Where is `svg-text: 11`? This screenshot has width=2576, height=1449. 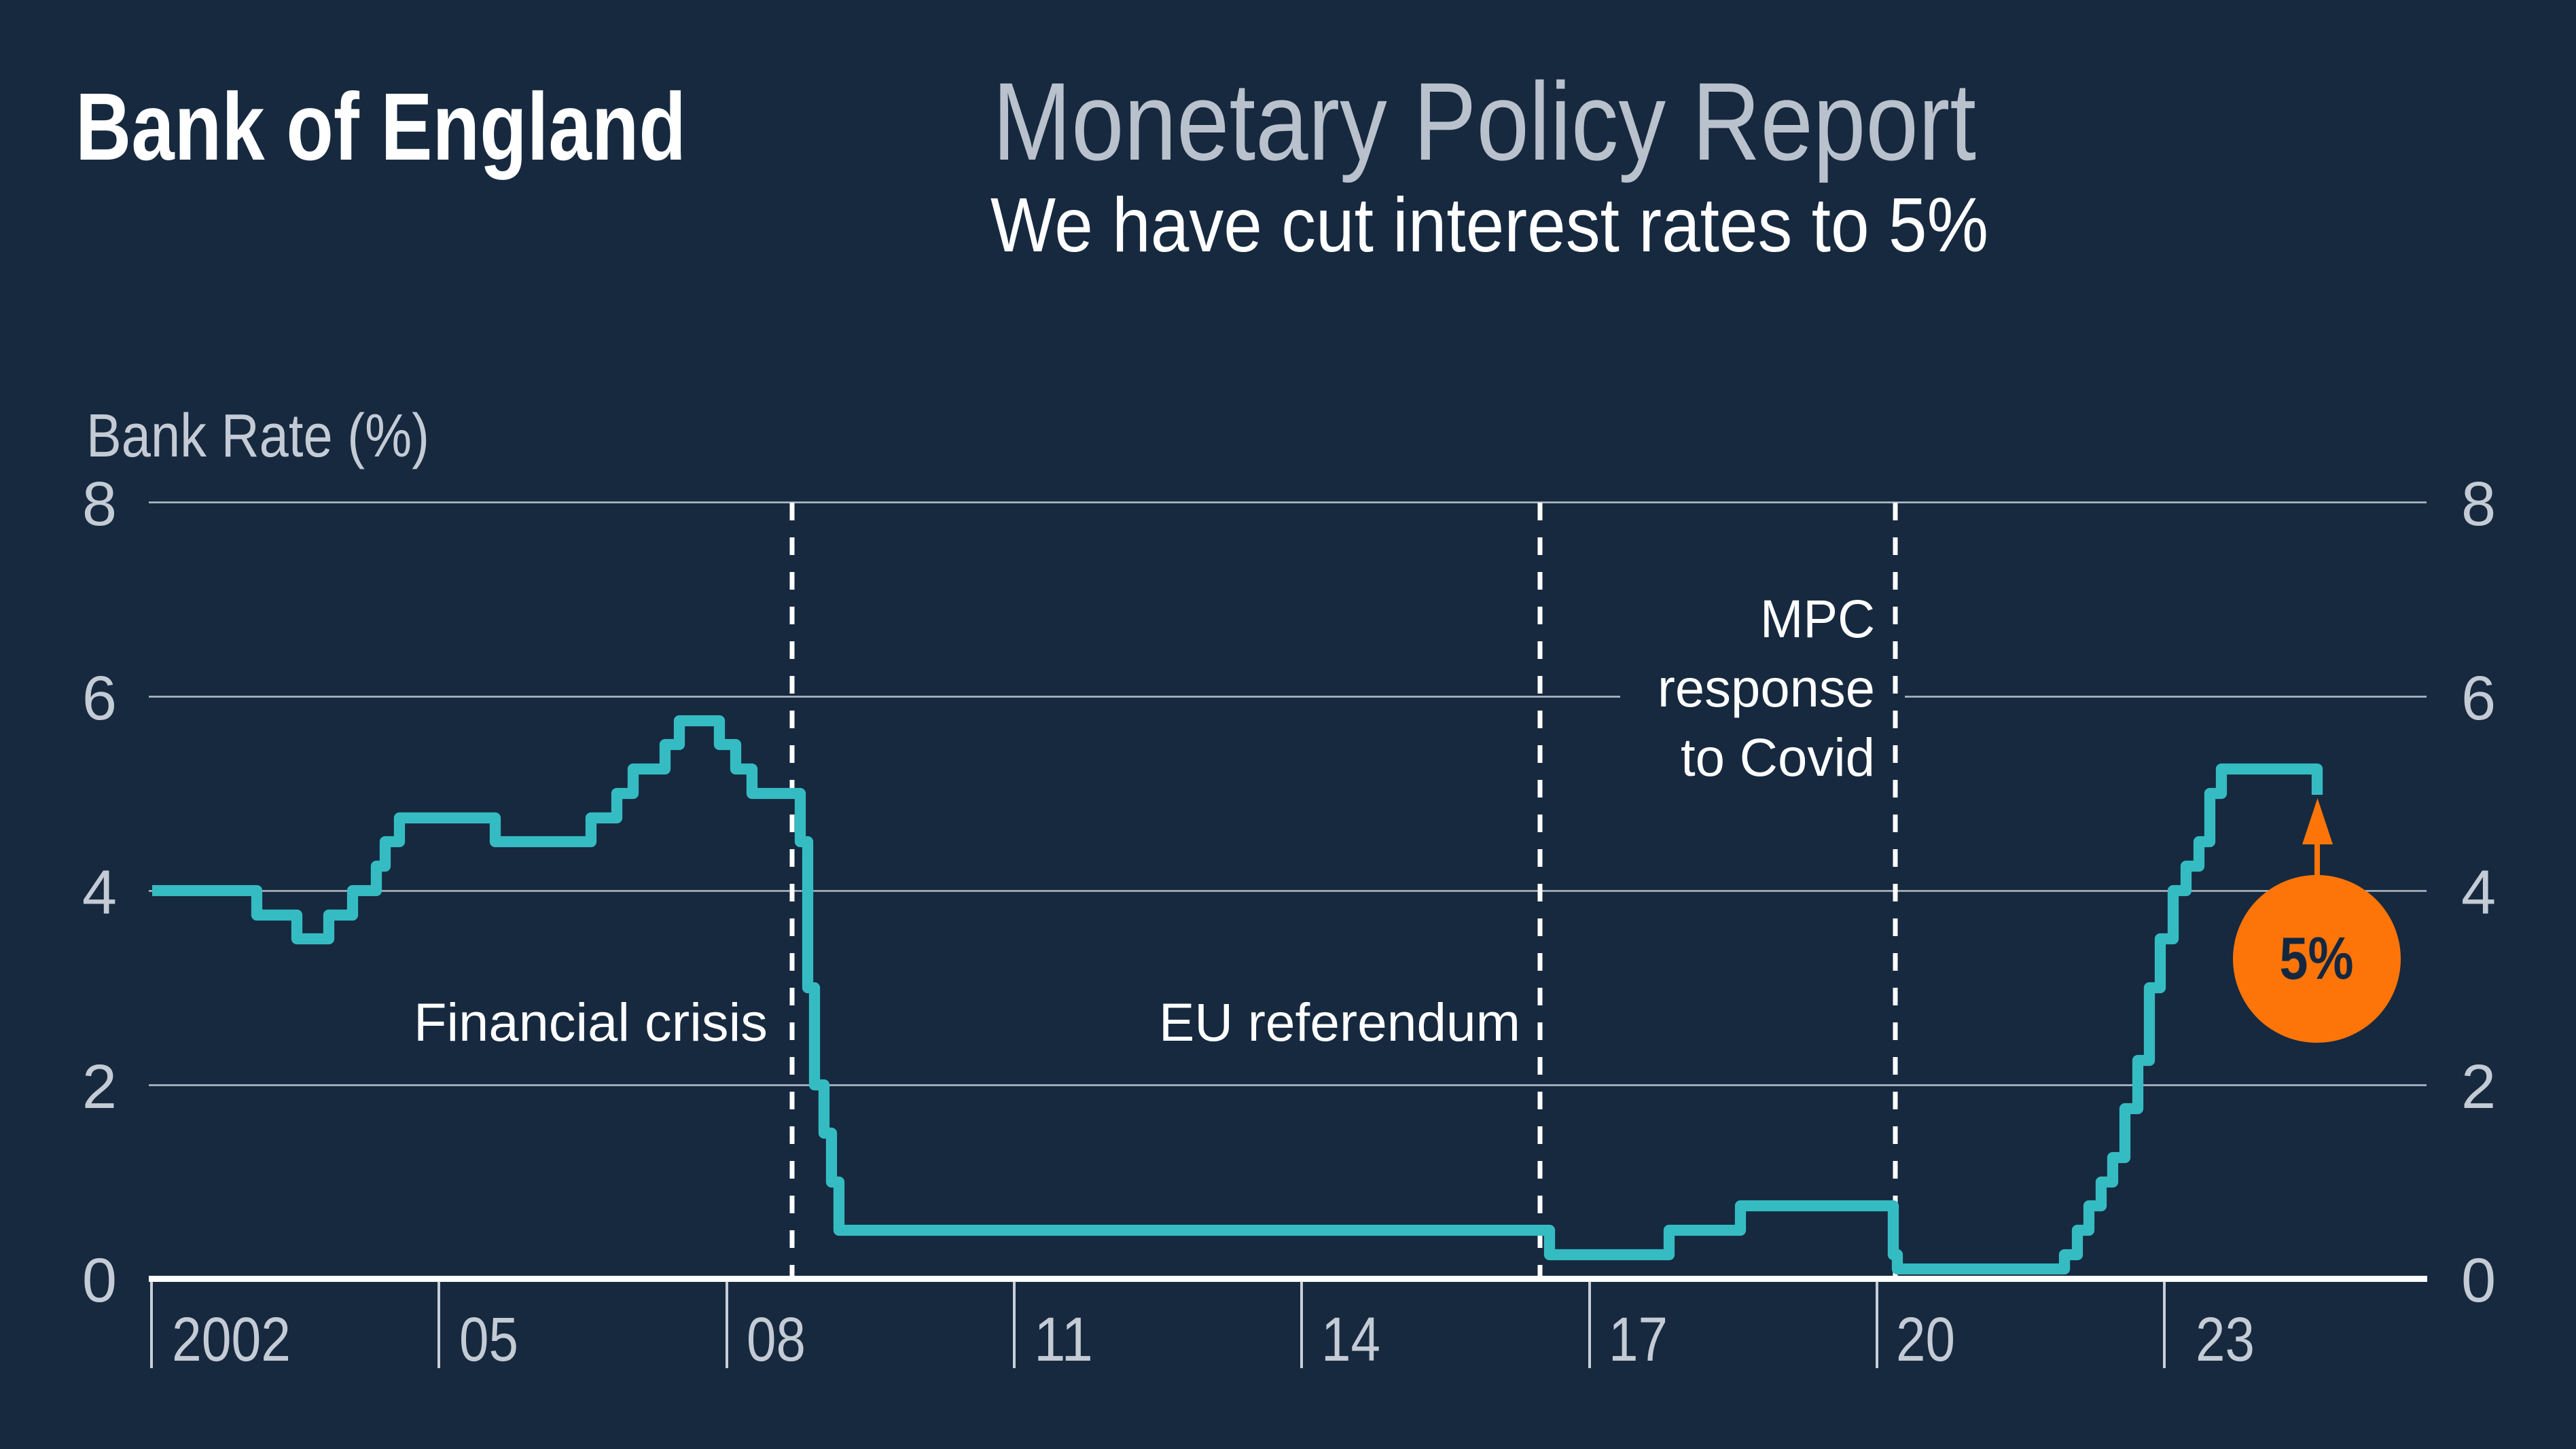
svg-text: 11 is located at coordinates (1063, 1339).